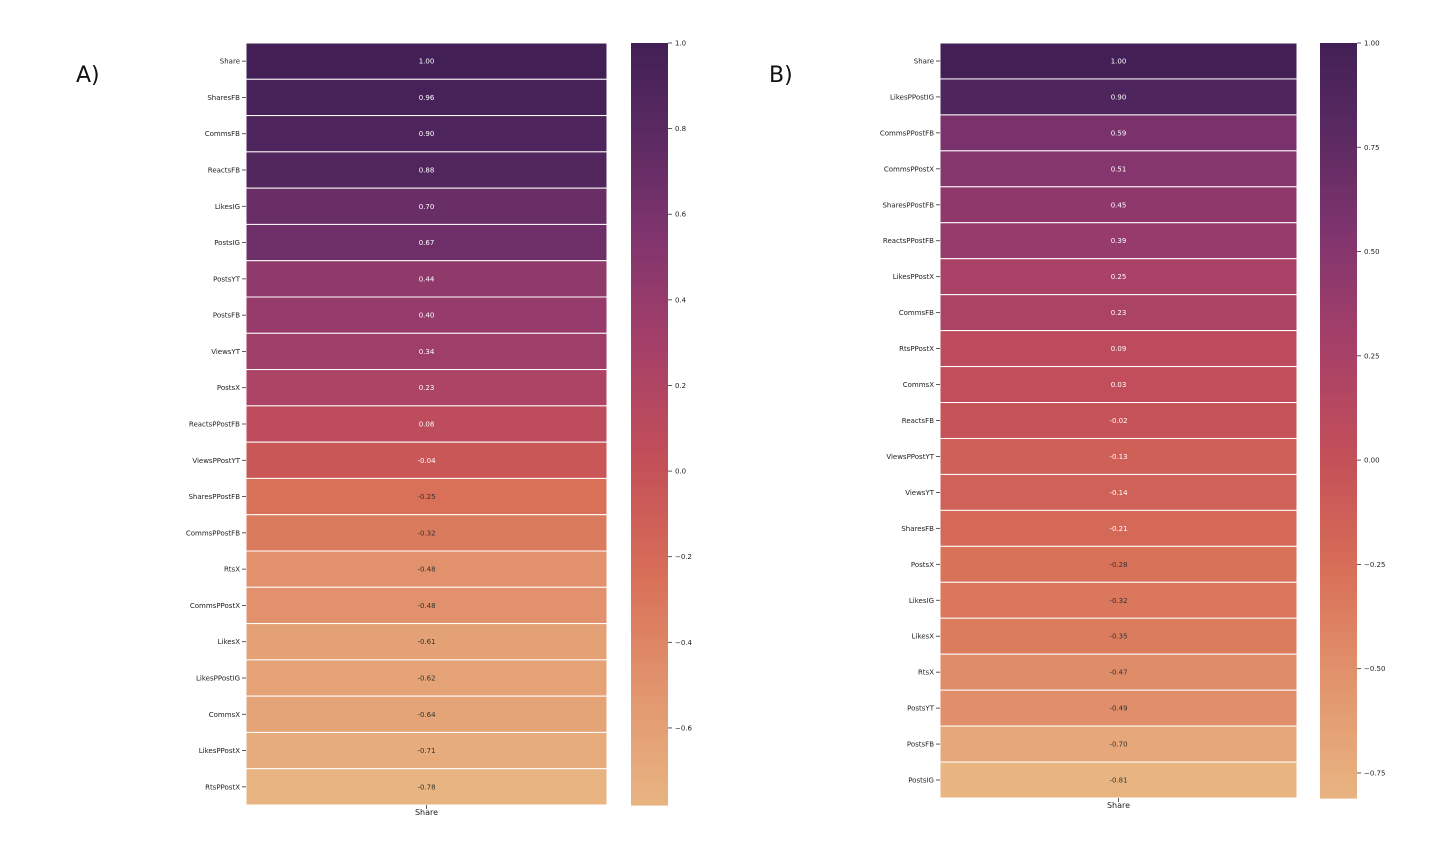  What do you see at coordinates (426, 533) in the screenshot?
I see `cell-value-label: -0.32` at bounding box center [426, 533].